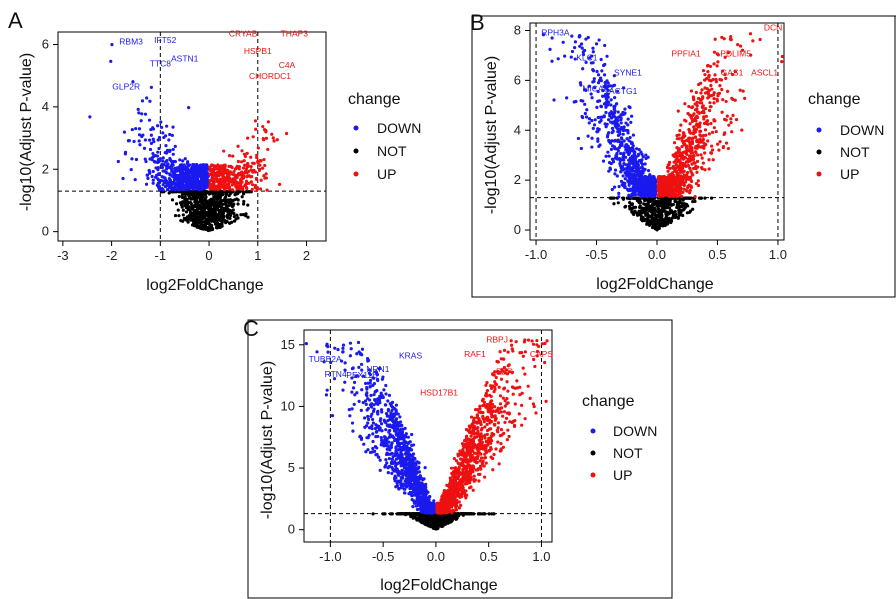 Image resolution: width=896 pixels, height=599 pixels. I want to click on y-tick-label-a: 4, so click(45, 106).